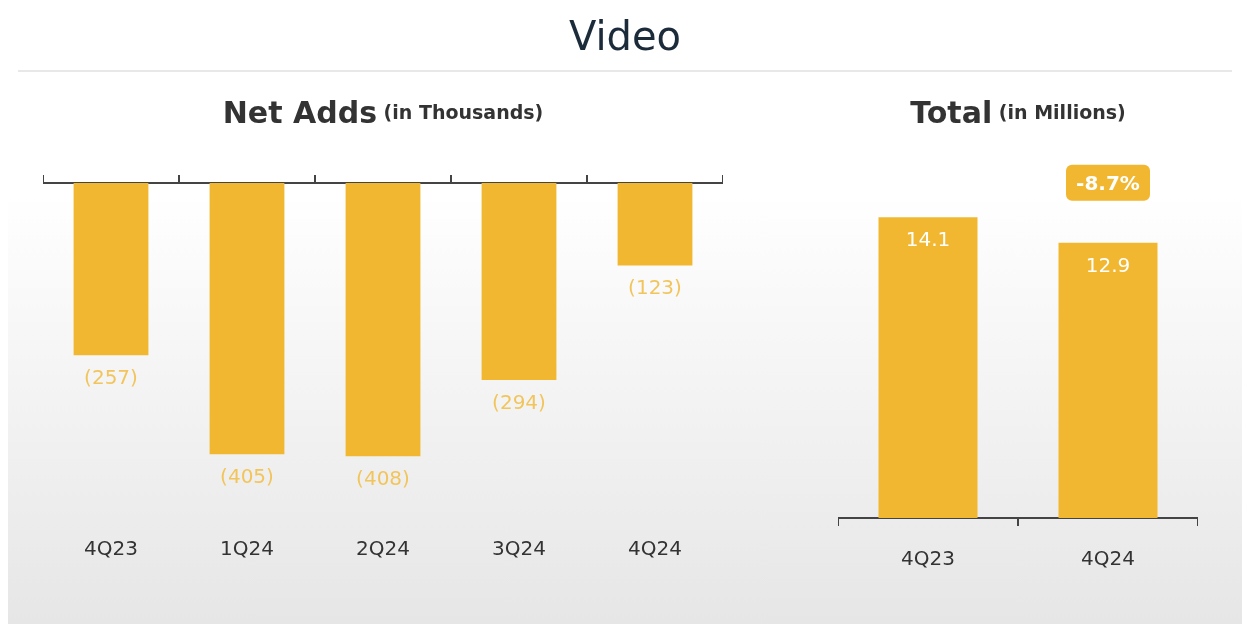 The width and height of the screenshot is (1250, 632). What do you see at coordinates (383, 548) in the screenshot?
I see `x-tick-label: 2Q24` at bounding box center [383, 548].